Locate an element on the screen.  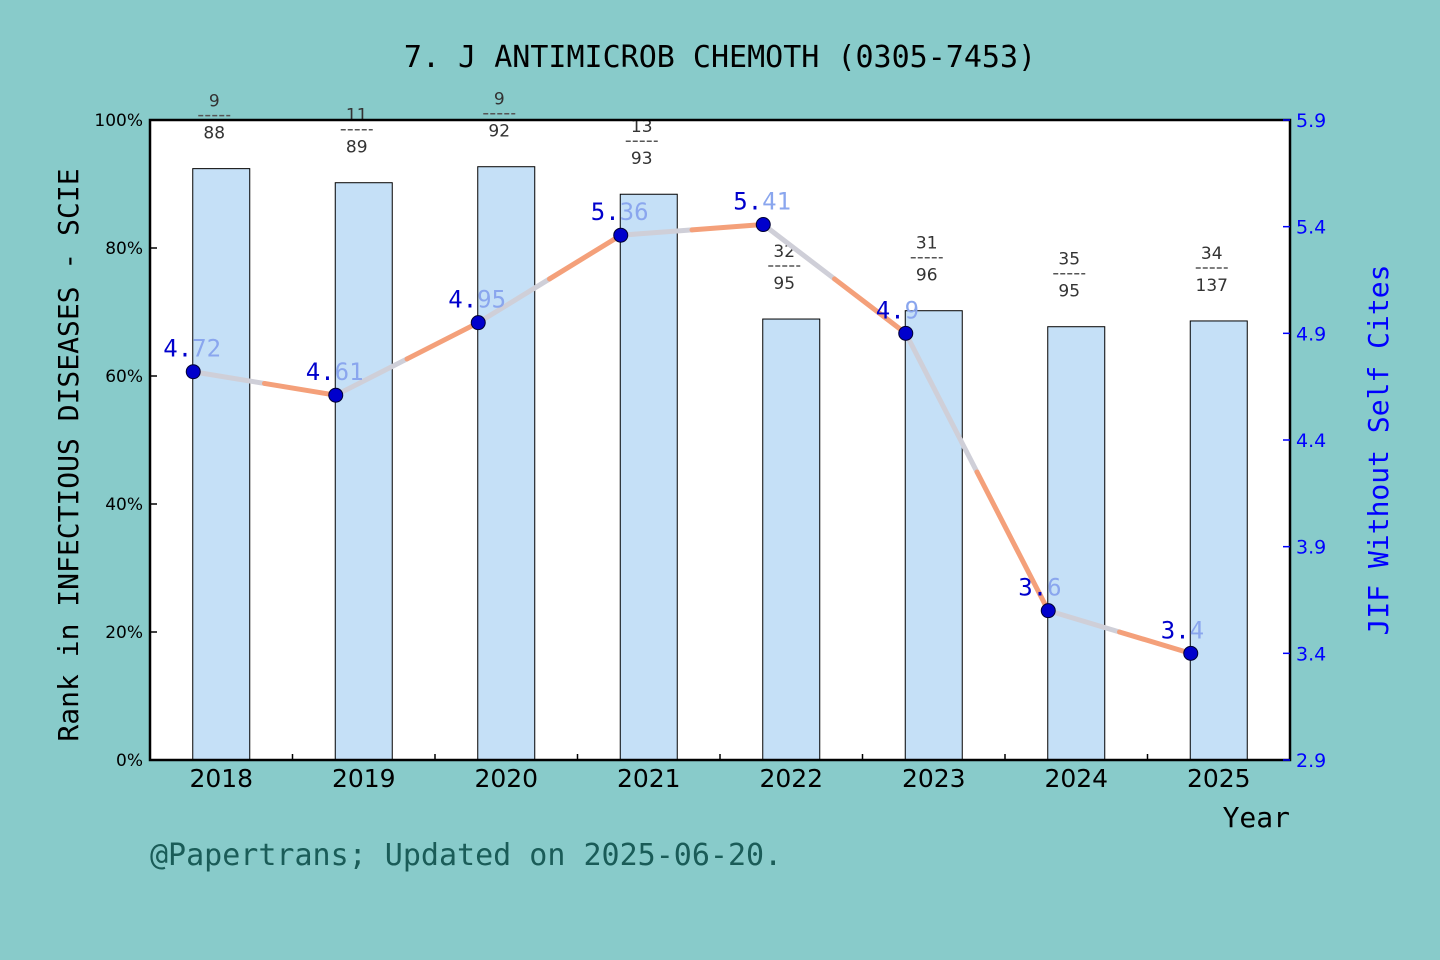
jif-value-2023: 4.9 is located at coordinates (897, 310).